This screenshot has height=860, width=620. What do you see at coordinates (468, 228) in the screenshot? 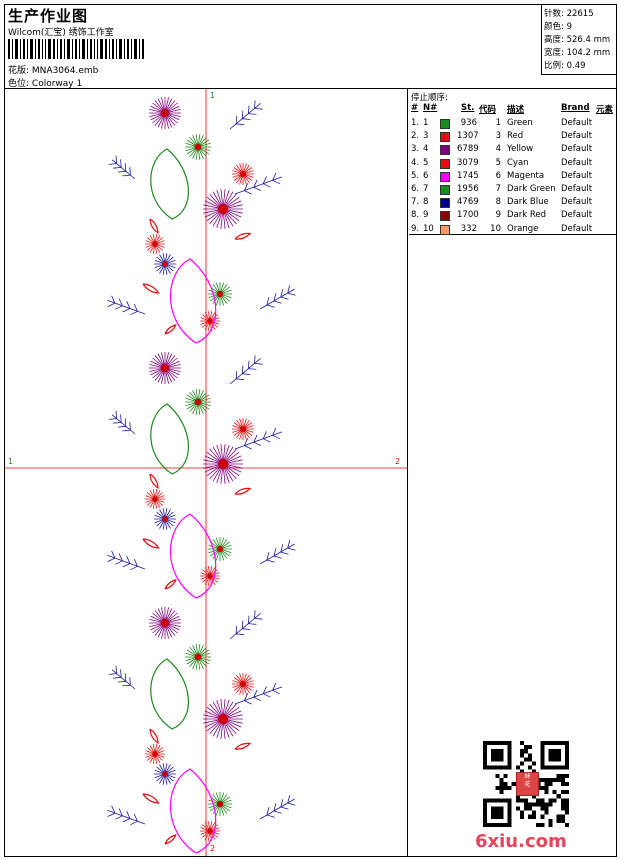
I see `row-stitches: 332` at bounding box center [468, 228].